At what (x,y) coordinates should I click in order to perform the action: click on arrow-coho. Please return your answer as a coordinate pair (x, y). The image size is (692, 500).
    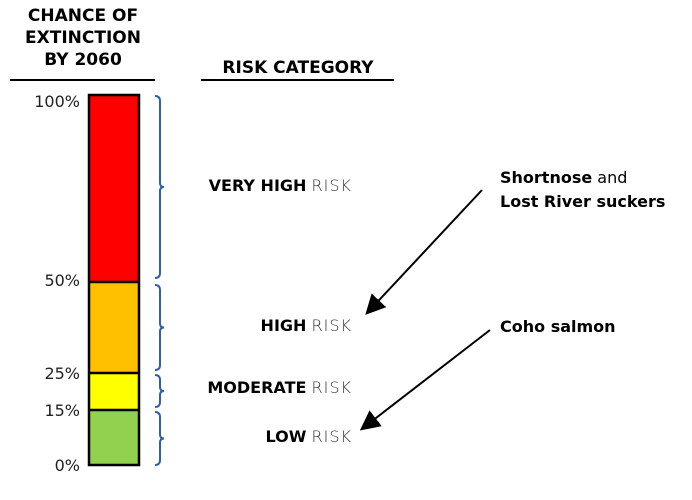
    Looking at the image, I should click on (425, 380).